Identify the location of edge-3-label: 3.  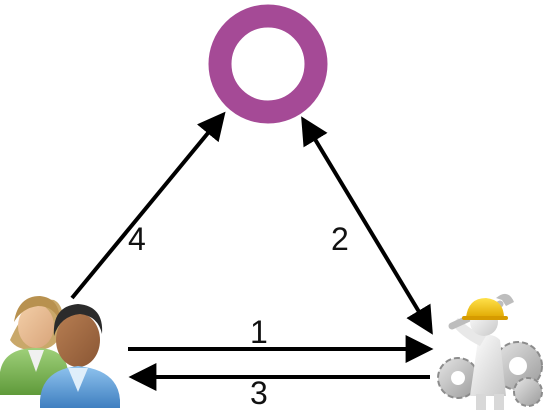
(259, 393).